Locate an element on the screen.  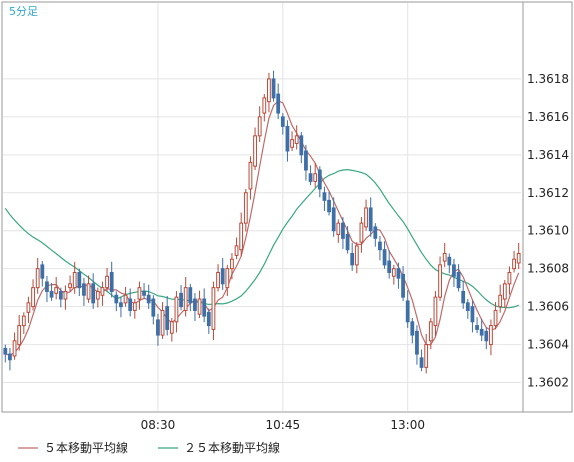
legend: ５本移動平均線 ２５本移動平均線 is located at coordinates (149, 447).